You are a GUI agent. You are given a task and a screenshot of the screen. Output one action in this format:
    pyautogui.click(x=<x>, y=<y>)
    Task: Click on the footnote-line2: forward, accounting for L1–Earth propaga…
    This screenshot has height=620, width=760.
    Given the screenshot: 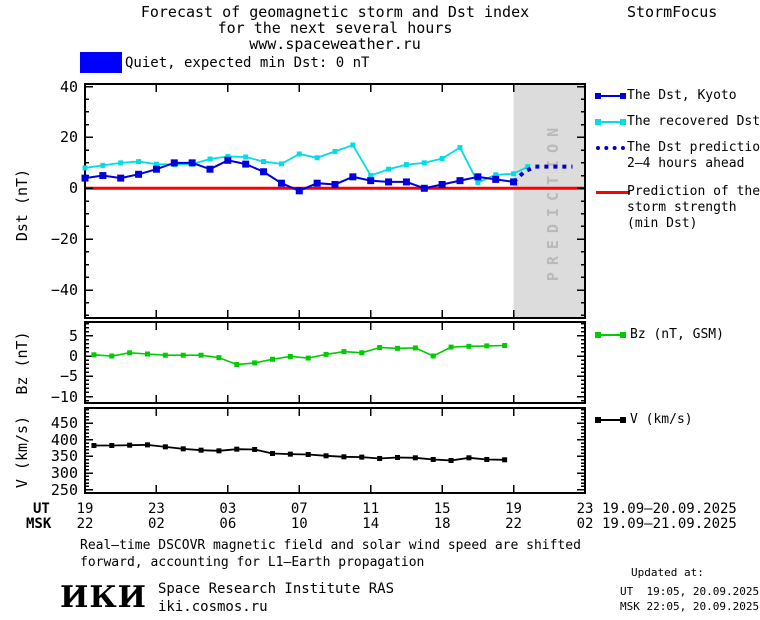 What is the action you would take?
    pyautogui.click(x=252, y=562)
    